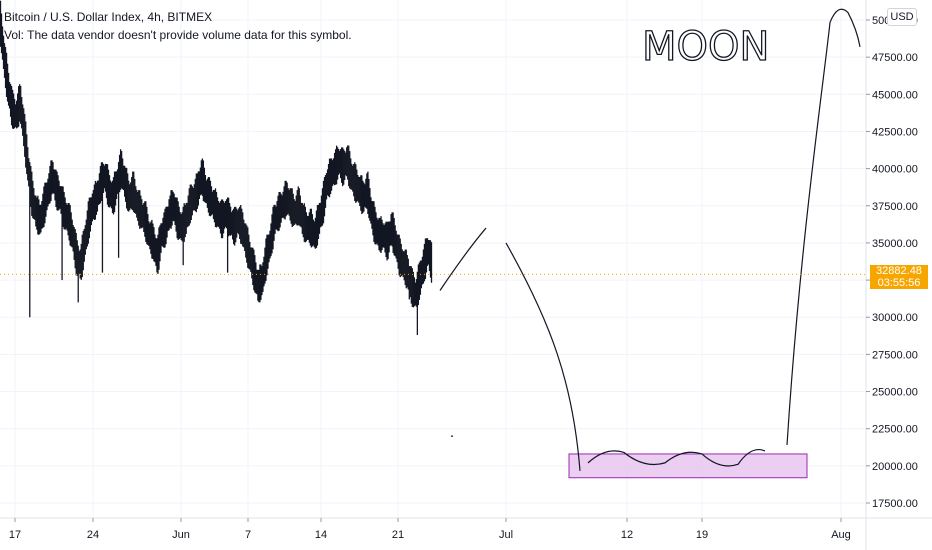  What do you see at coordinates (902, 17) in the screenshot?
I see `currency-button: USD` at bounding box center [902, 17].